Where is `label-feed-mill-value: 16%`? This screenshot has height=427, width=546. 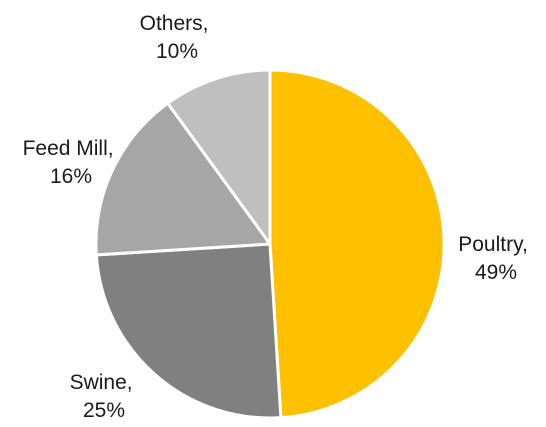 label-feed-mill-value: 16% is located at coordinates (71, 176).